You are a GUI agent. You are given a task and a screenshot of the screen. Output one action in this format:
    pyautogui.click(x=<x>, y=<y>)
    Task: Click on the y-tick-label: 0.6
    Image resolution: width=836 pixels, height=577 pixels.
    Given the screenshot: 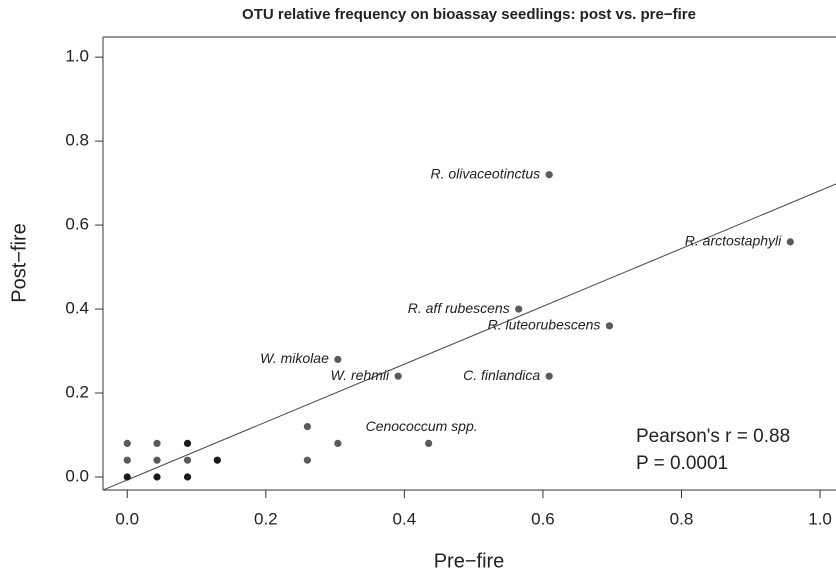 What is the action you would take?
    pyautogui.click(x=77, y=224)
    